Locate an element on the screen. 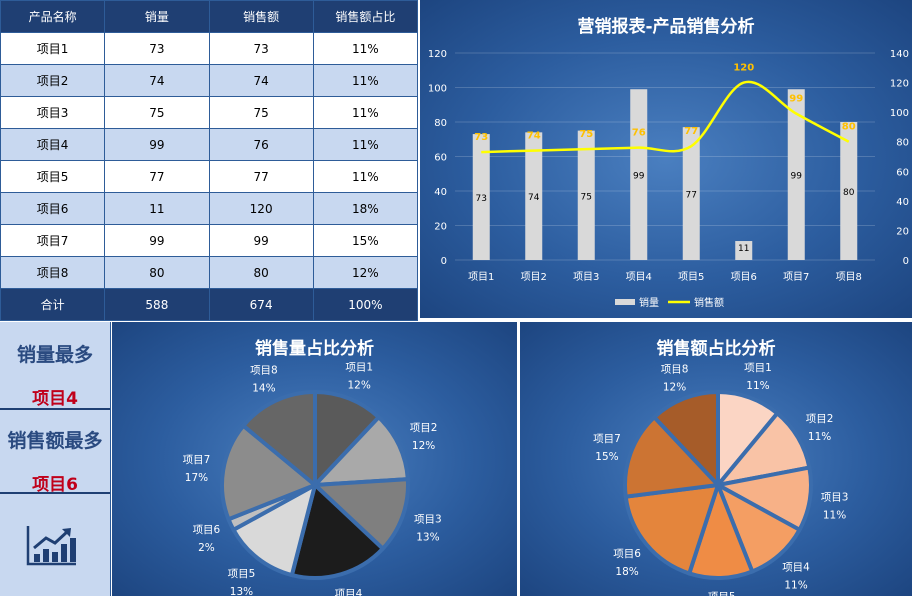 The width and height of the screenshot is (912, 596). column-header-volume: 销量 is located at coordinates (157, 16).